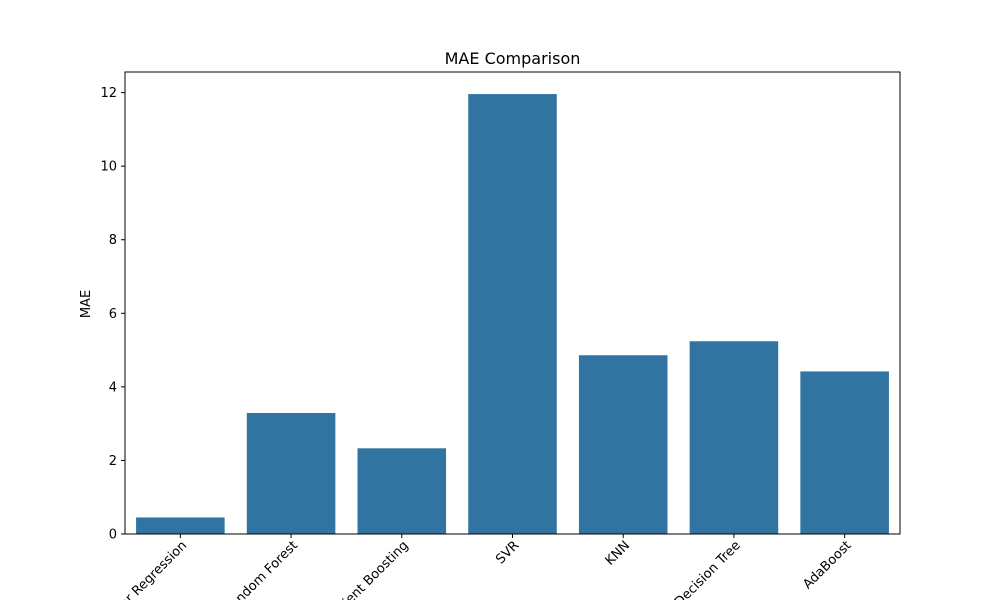 Image resolution: width=1000 pixels, height=604 pixels. I want to click on x-tick-label: Gradient Boosting, so click(365, 569).